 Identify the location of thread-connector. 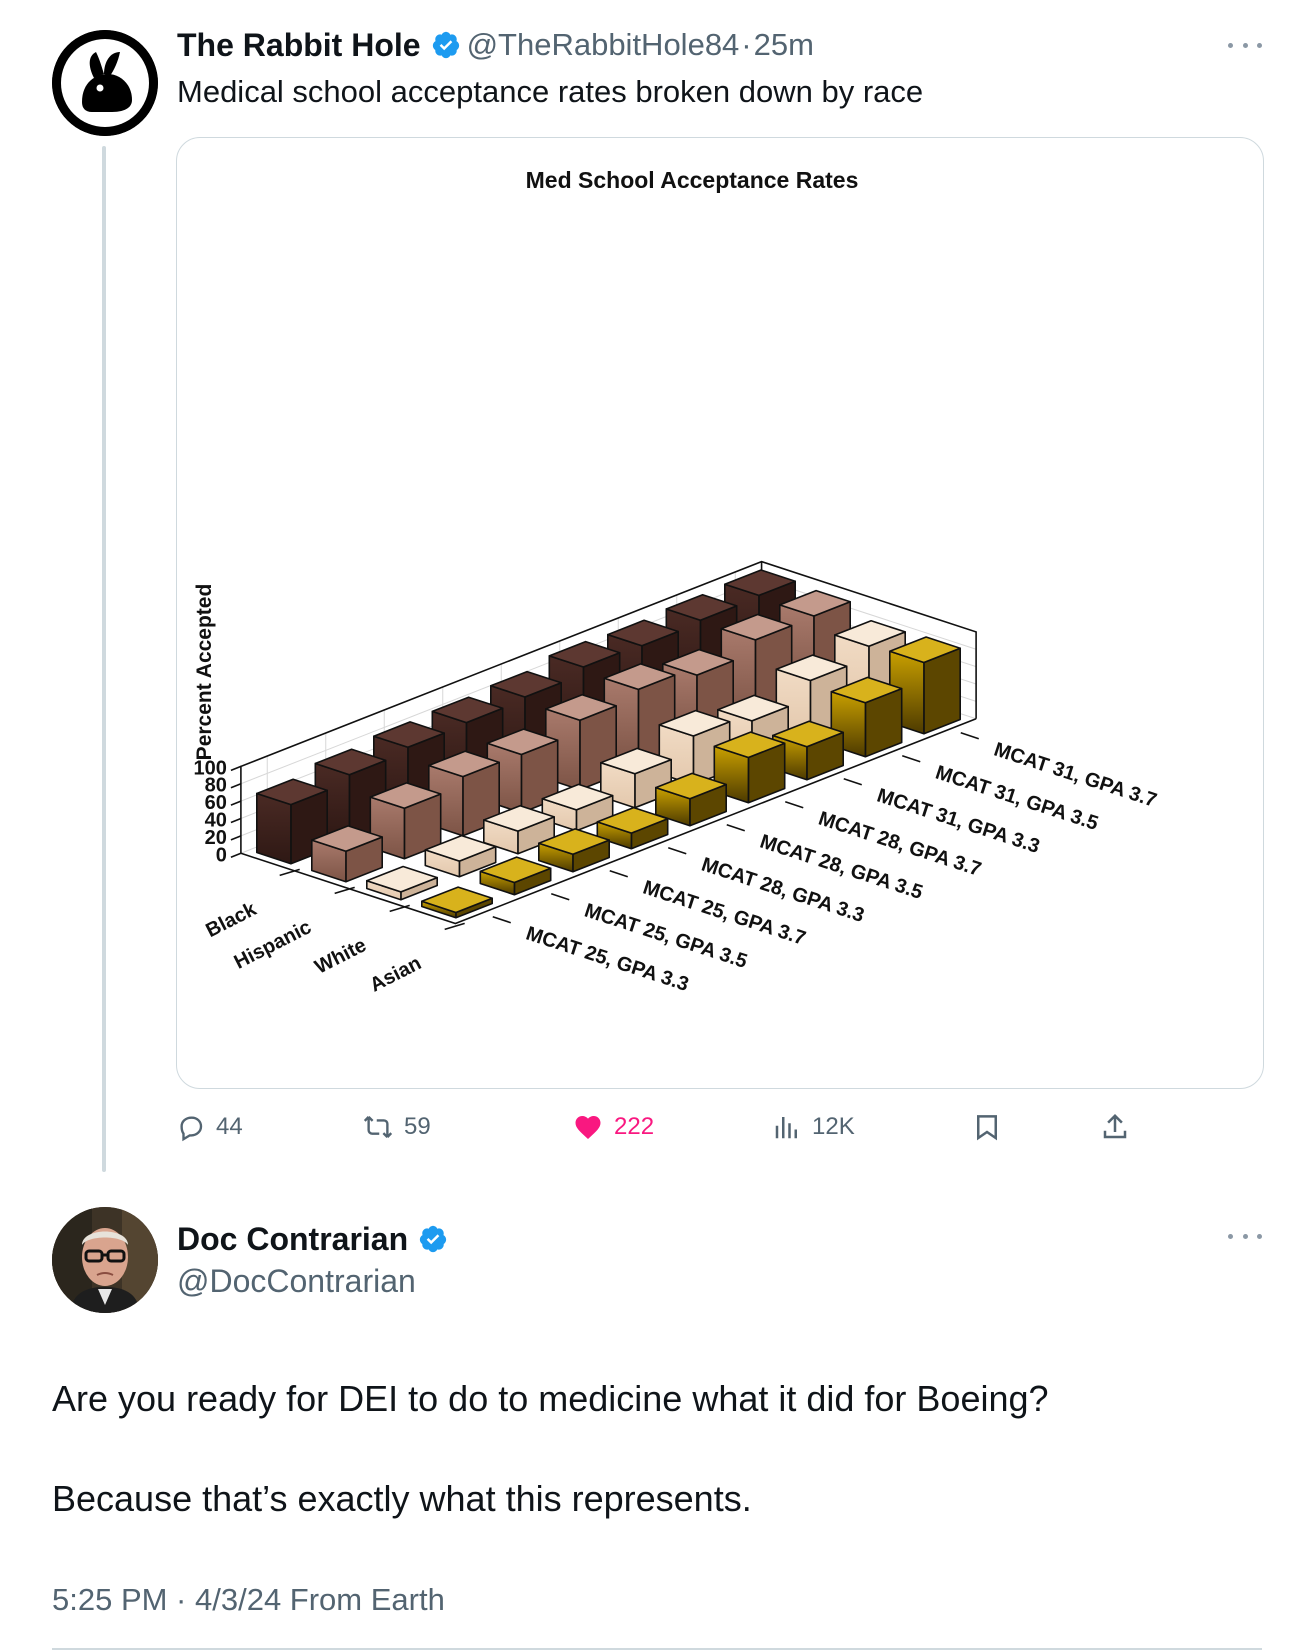
(104, 659).